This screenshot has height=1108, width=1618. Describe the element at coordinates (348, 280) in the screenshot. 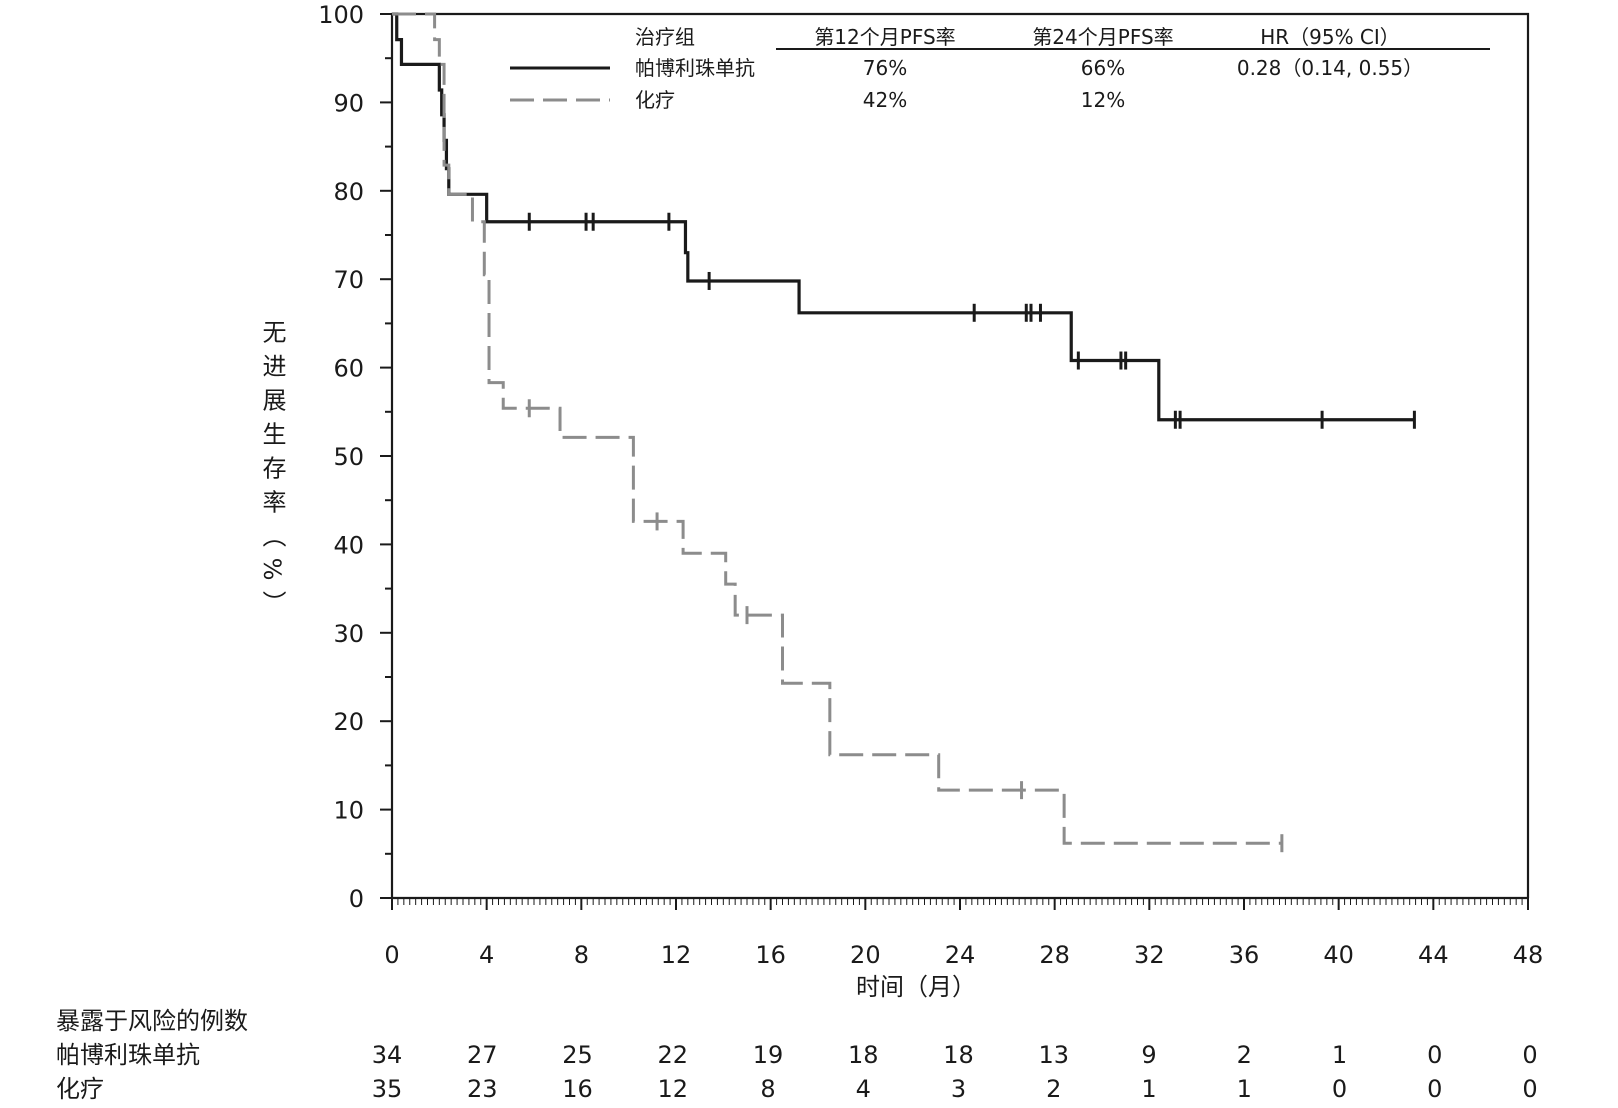

I see `y-tick-label: 70` at that location.